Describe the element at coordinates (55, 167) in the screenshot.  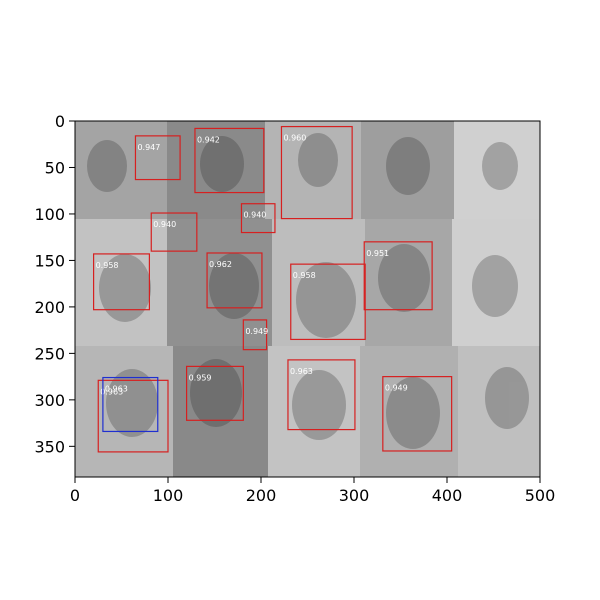
I see `y-tick-label: 50` at that location.